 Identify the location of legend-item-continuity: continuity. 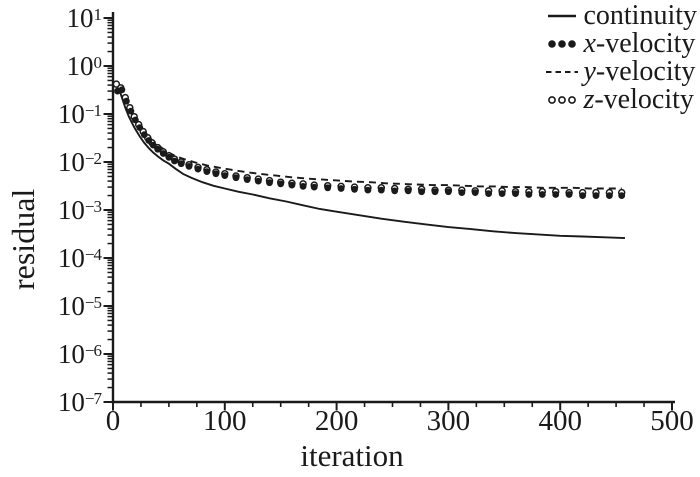
(621, 16).